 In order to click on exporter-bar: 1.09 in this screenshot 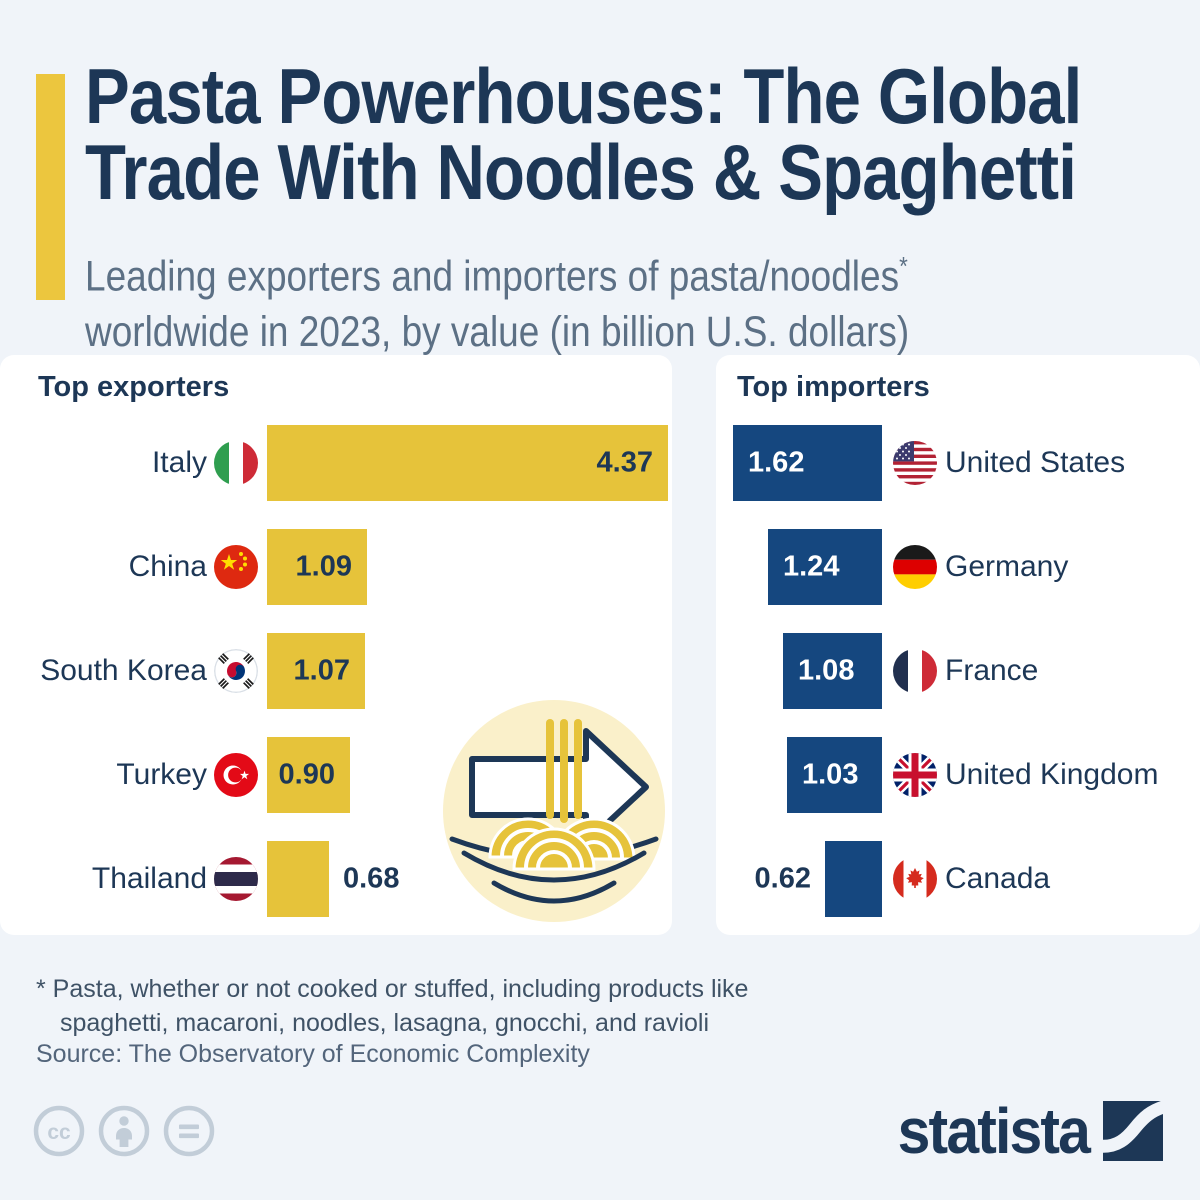, I will do `click(317, 567)`.